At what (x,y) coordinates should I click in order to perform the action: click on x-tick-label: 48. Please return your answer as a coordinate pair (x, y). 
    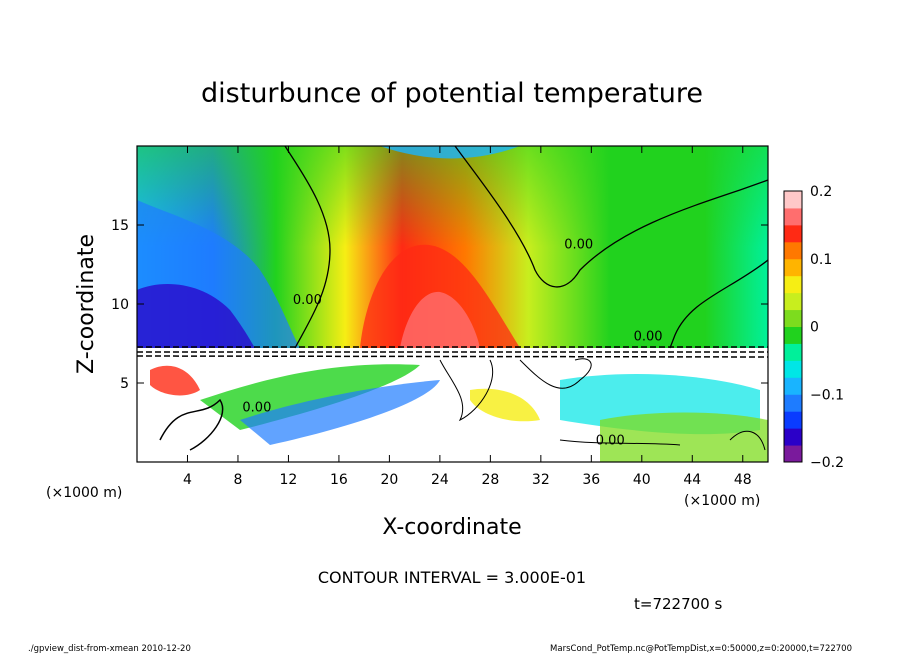
    Looking at the image, I should click on (743, 480).